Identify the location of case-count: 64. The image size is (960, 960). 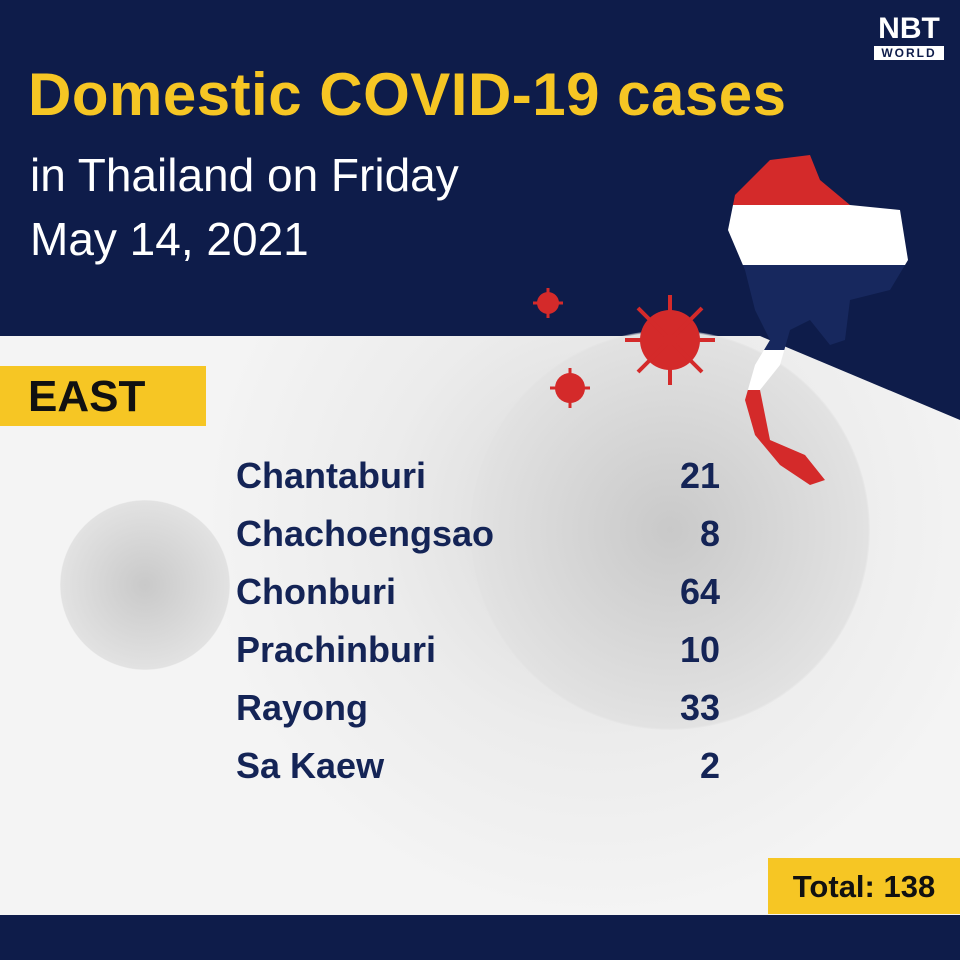
(699, 591).